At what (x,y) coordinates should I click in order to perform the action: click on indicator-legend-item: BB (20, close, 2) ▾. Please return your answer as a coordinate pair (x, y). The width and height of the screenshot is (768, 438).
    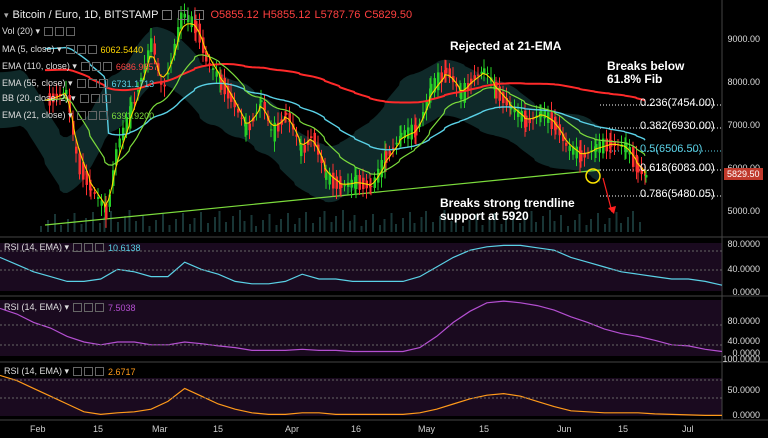
    Looking at the image, I should click on (58, 98).